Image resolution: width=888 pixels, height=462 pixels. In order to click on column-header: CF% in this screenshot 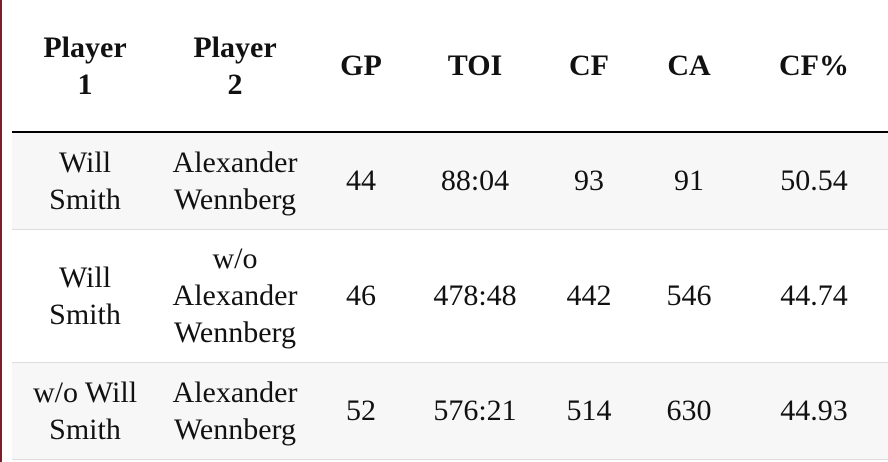, I will do `click(814, 66)`.